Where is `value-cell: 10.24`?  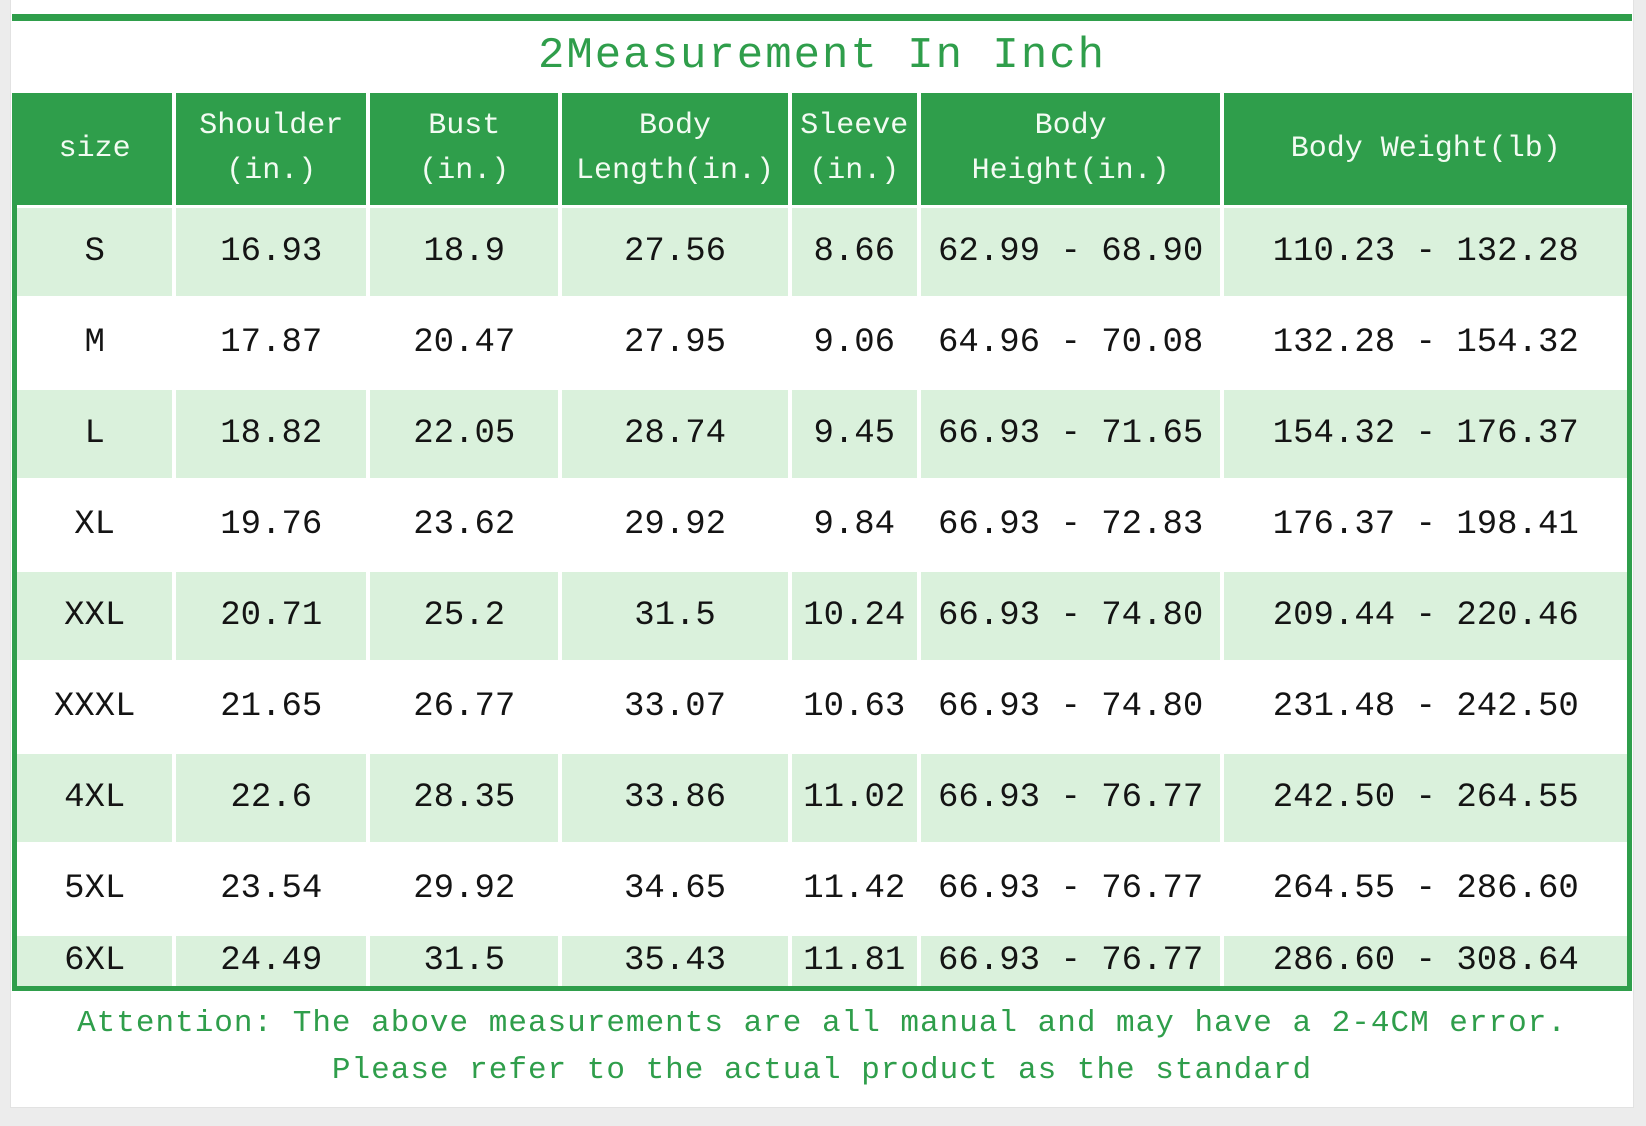 value-cell: 10.24 is located at coordinates (853, 615).